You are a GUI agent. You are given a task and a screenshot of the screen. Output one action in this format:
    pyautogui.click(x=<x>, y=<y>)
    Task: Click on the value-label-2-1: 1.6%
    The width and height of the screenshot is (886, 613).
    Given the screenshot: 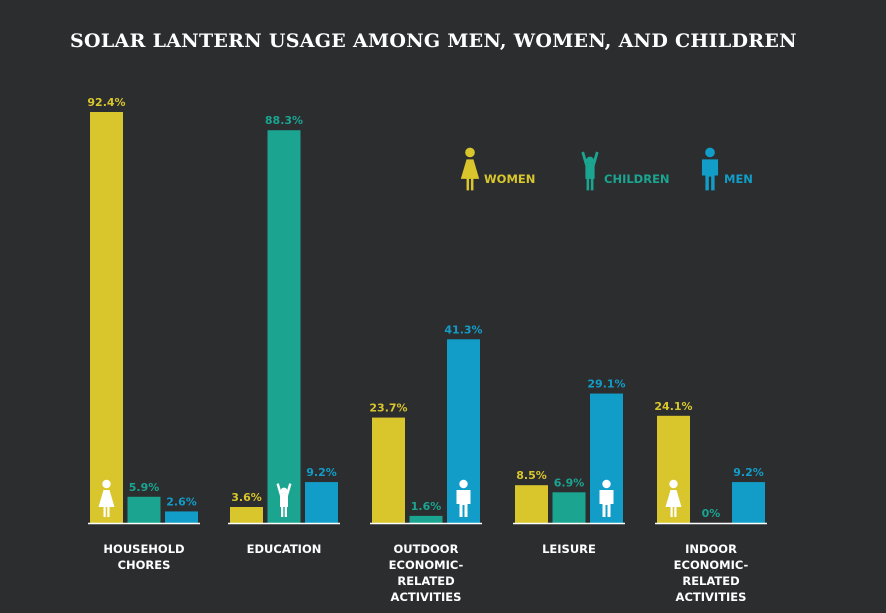 What is the action you would take?
    pyautogui.click(x=426, y=506)
    